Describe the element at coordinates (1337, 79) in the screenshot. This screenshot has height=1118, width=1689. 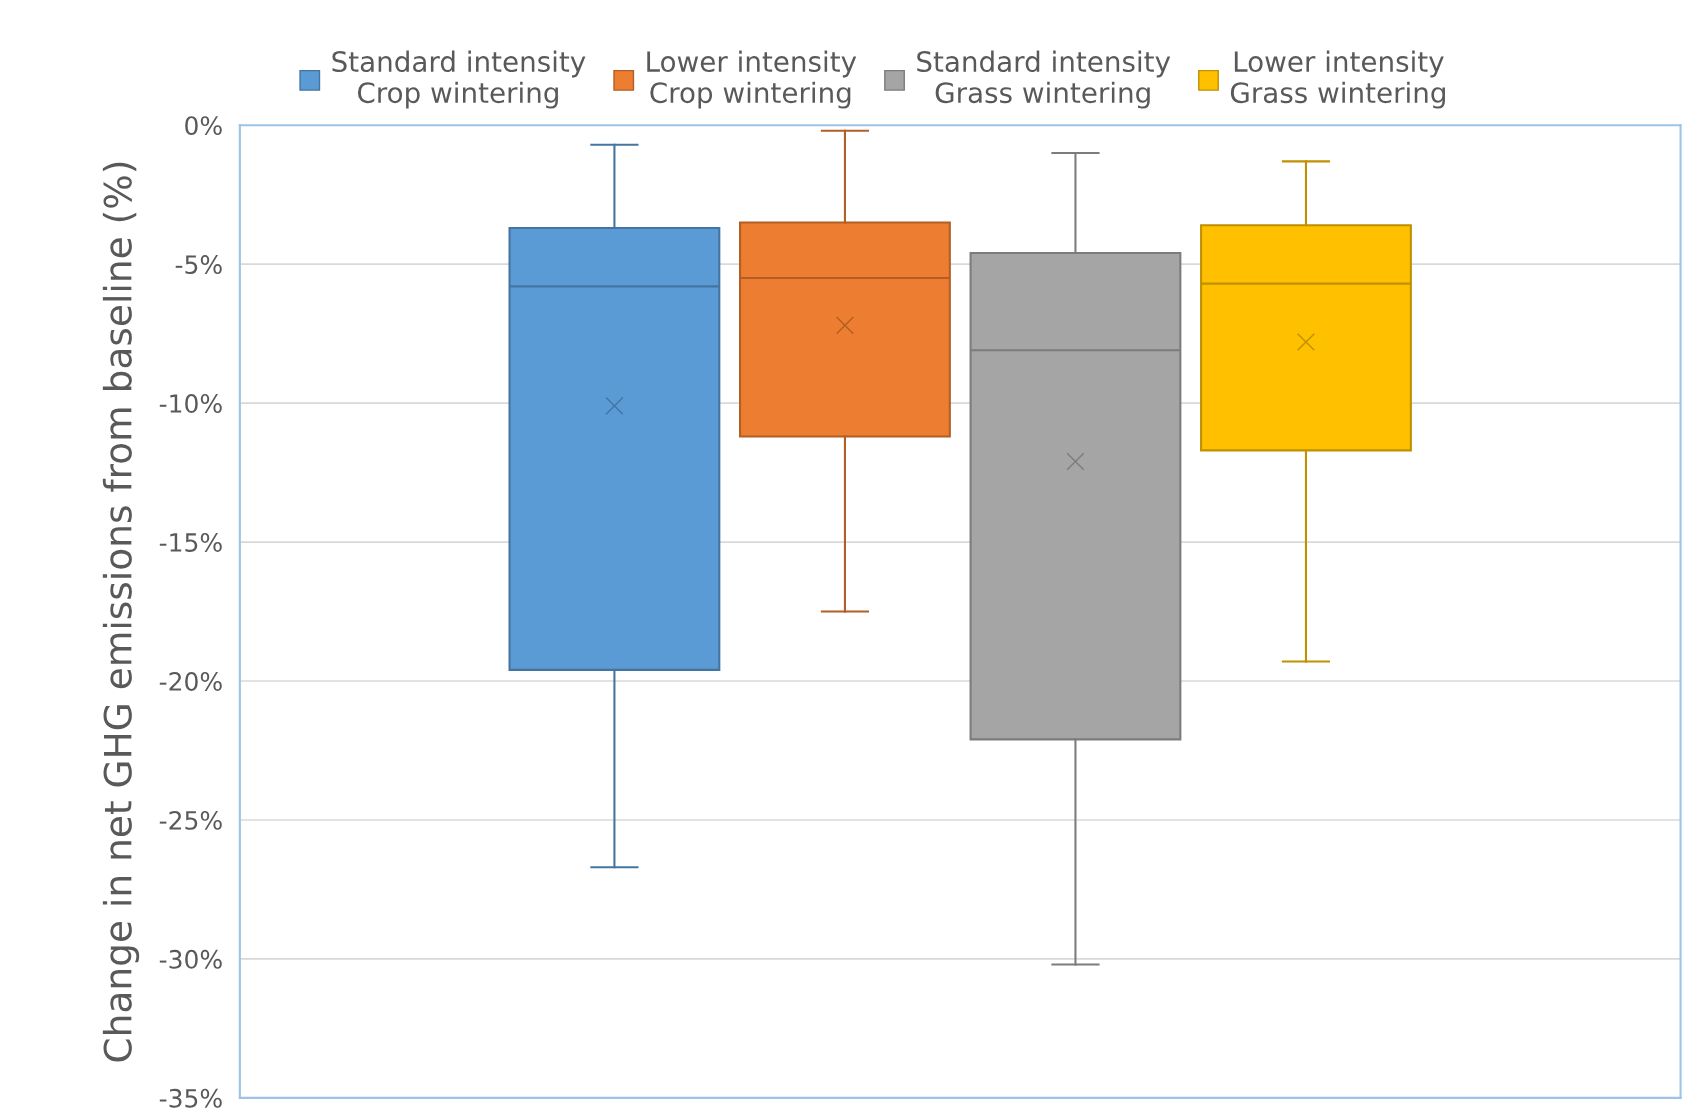
I see `legend-label: Lower intensity Grass wintering` at that location.